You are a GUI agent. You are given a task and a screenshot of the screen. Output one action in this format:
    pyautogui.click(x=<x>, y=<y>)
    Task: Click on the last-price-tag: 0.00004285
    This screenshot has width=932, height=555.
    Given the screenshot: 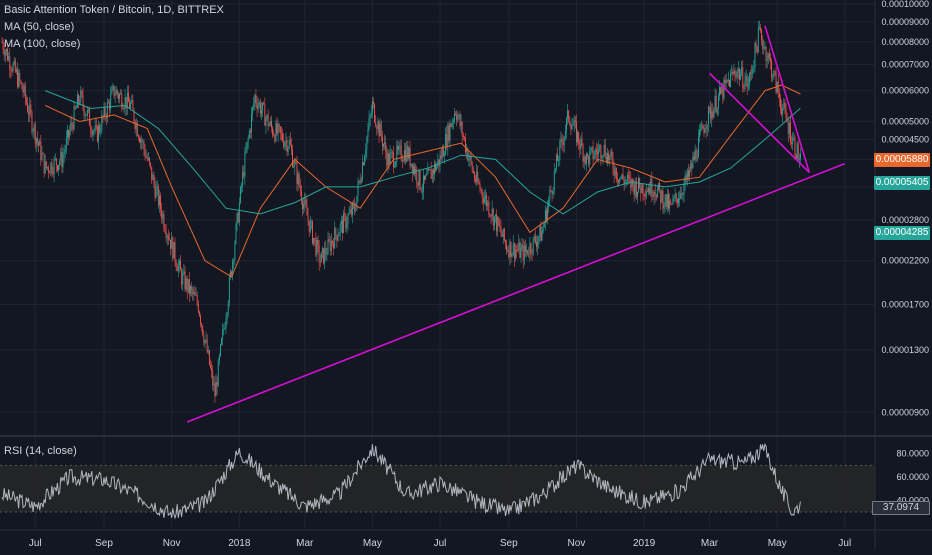 What is the action you would take?
    pyautogui.click(x=902, y=233)
    